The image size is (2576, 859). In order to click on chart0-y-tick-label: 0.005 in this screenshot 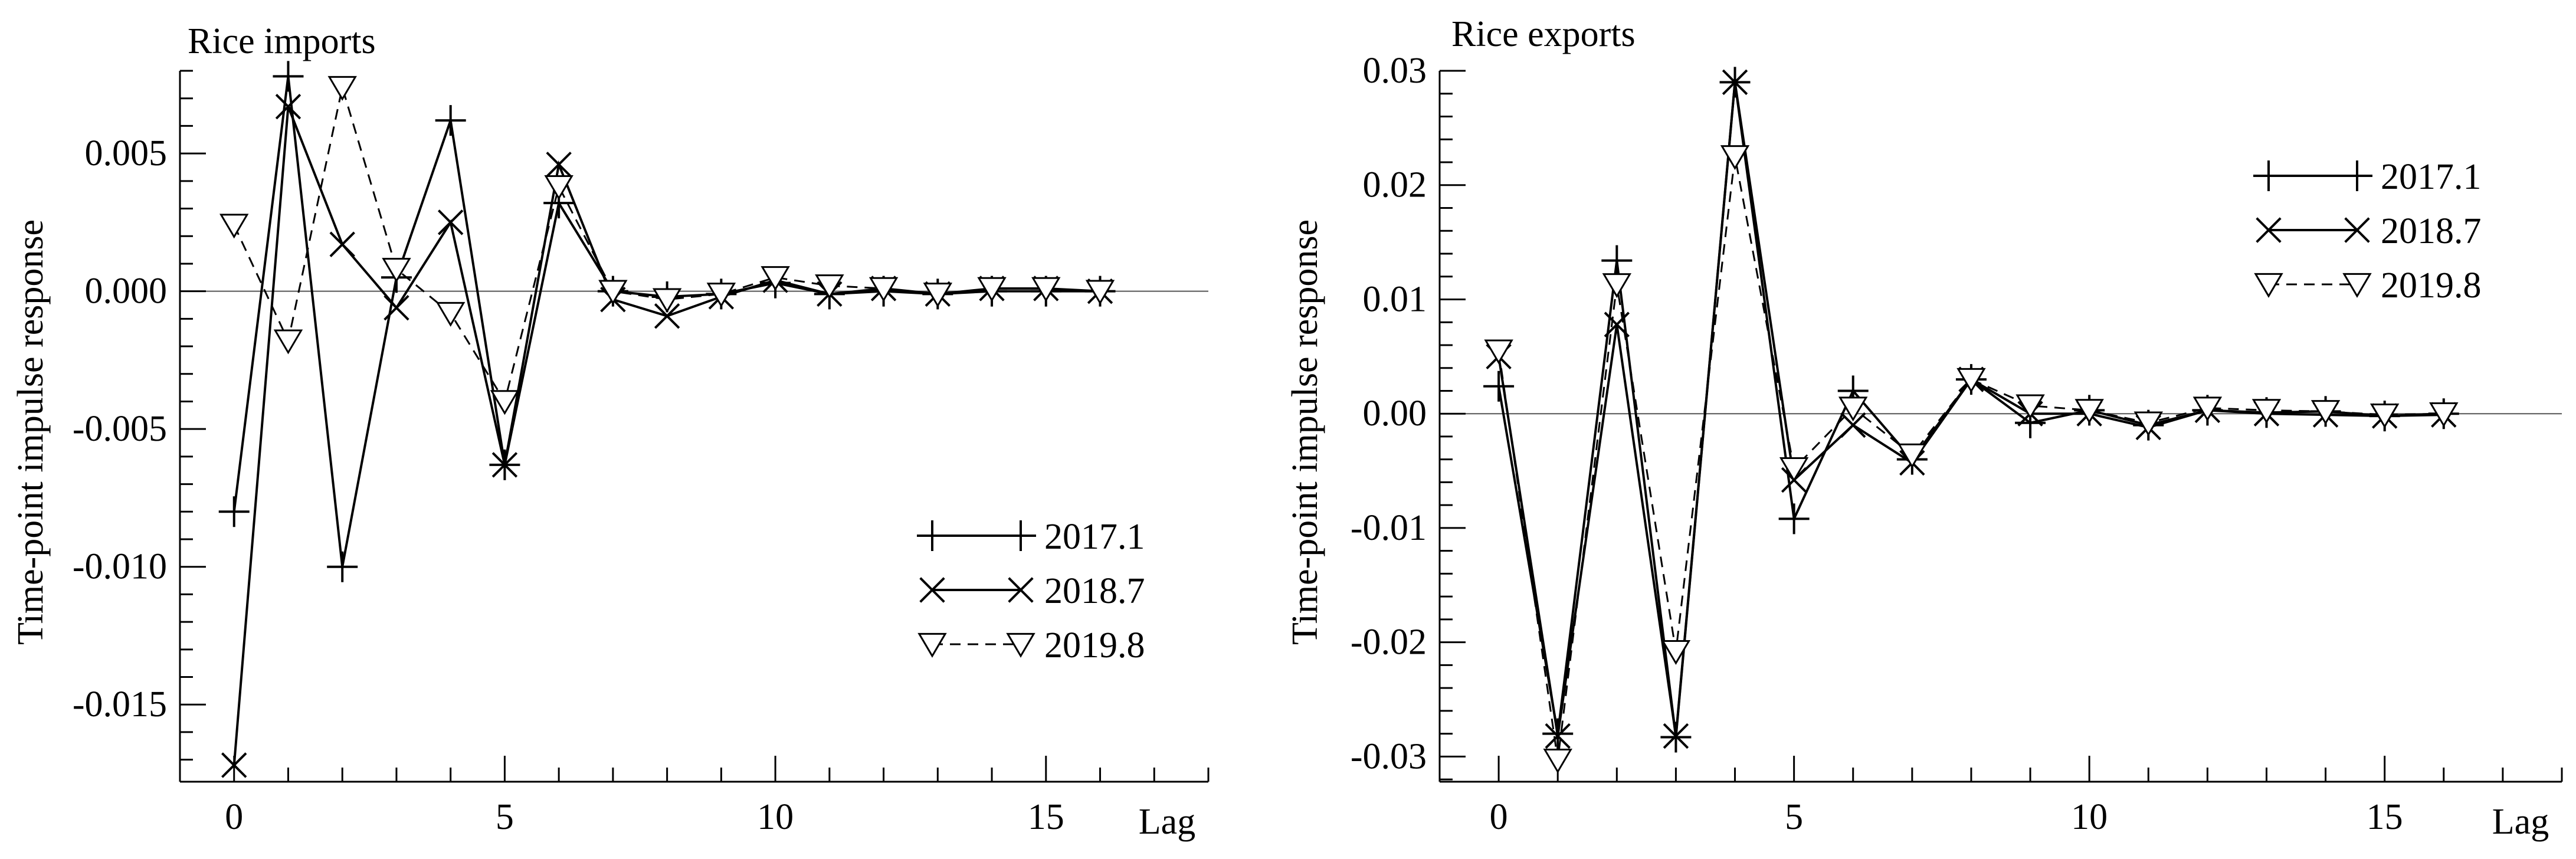, I will do `click(126, 153)`.